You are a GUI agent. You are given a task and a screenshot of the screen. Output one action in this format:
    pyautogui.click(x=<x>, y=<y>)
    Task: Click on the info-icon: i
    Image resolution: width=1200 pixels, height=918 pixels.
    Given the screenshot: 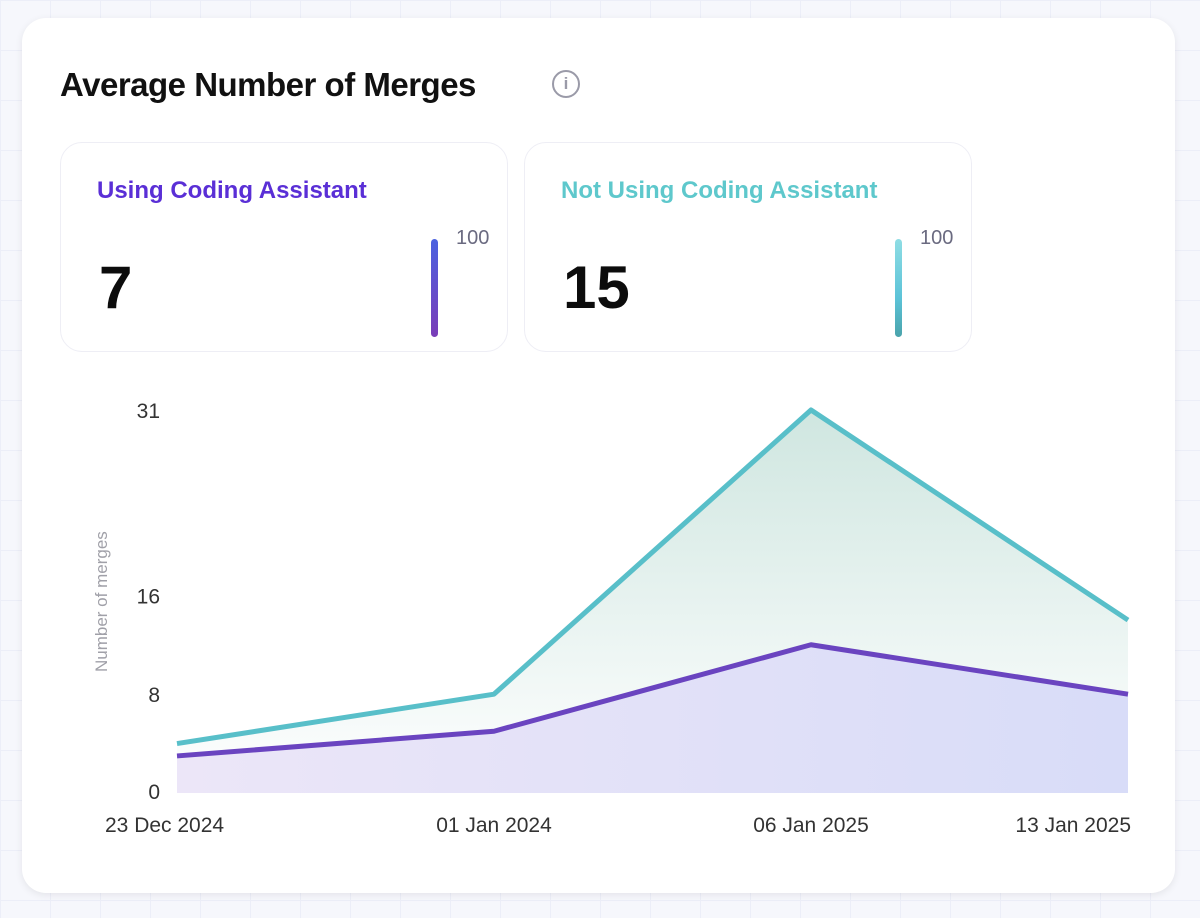 What is the action you would take?
    pyautogui.click(x=566, y=84)
    